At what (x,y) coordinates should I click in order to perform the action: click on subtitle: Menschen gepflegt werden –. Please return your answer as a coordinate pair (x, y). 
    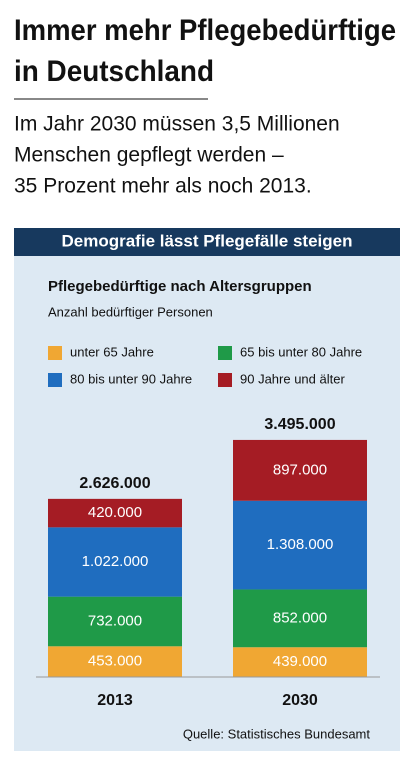
    Looking at the image, I should click on (149, 155).